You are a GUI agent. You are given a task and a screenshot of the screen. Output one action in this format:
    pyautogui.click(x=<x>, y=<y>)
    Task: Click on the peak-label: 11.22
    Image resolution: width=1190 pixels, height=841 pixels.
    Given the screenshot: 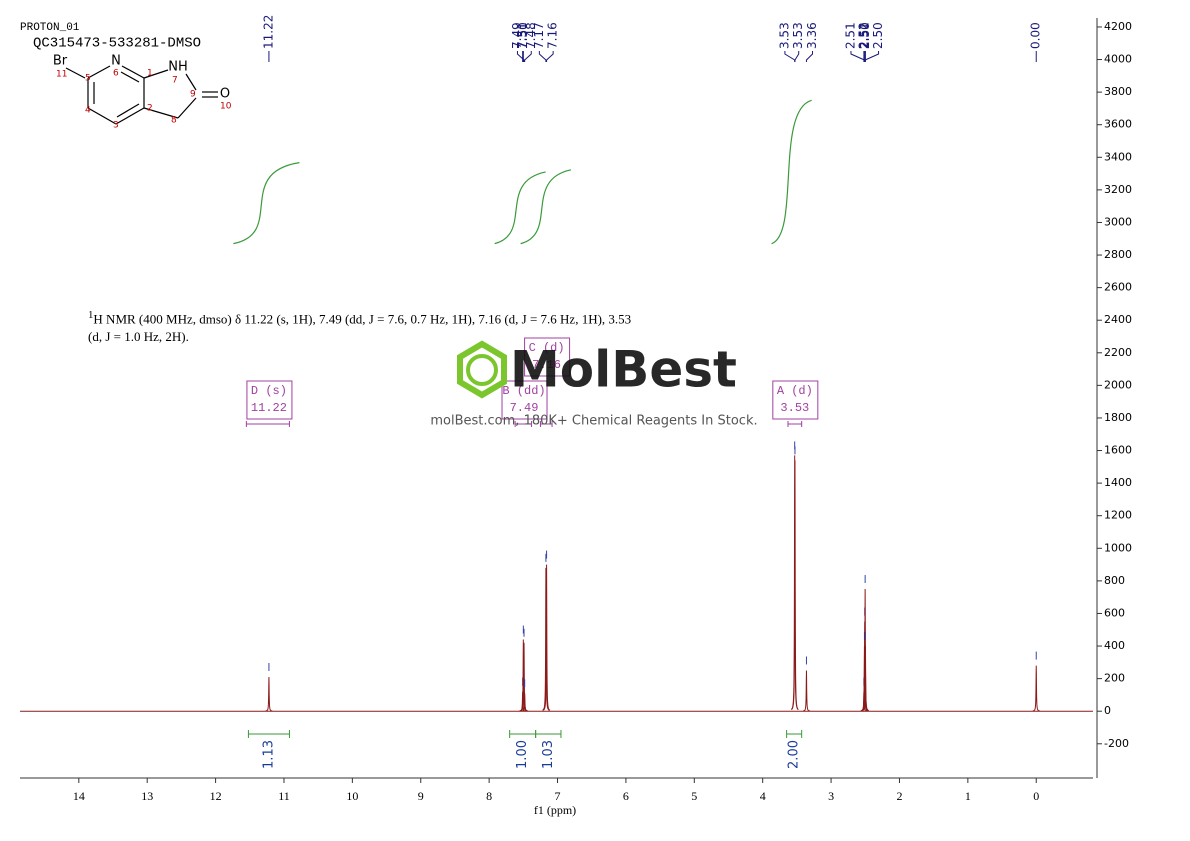 What is the action you would take?
    pyautogui.click(x=268, y=32)
    